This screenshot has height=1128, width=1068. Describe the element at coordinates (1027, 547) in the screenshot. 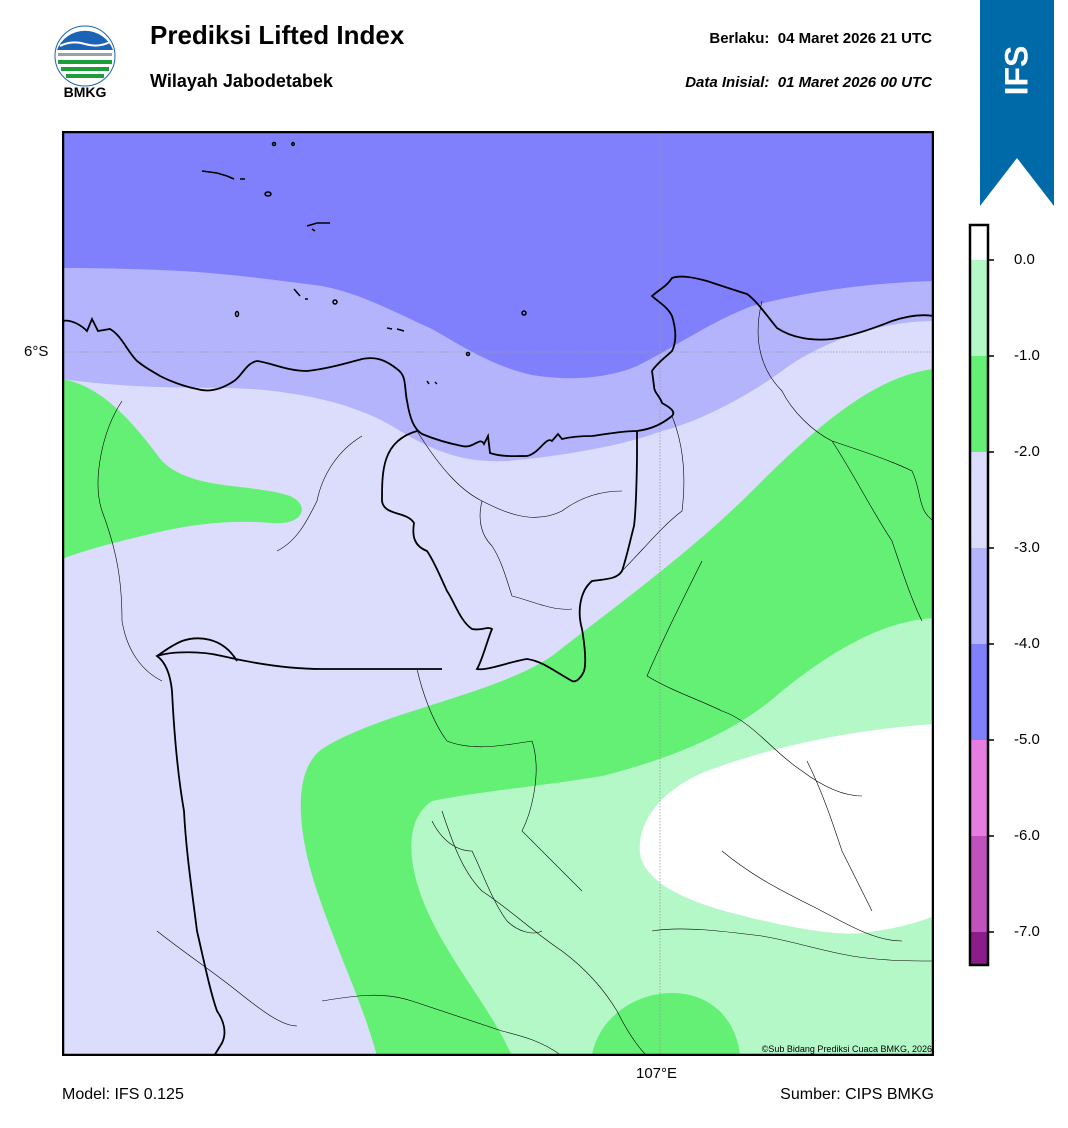

I see `colorbar-tick-label: -3.0` at that location.